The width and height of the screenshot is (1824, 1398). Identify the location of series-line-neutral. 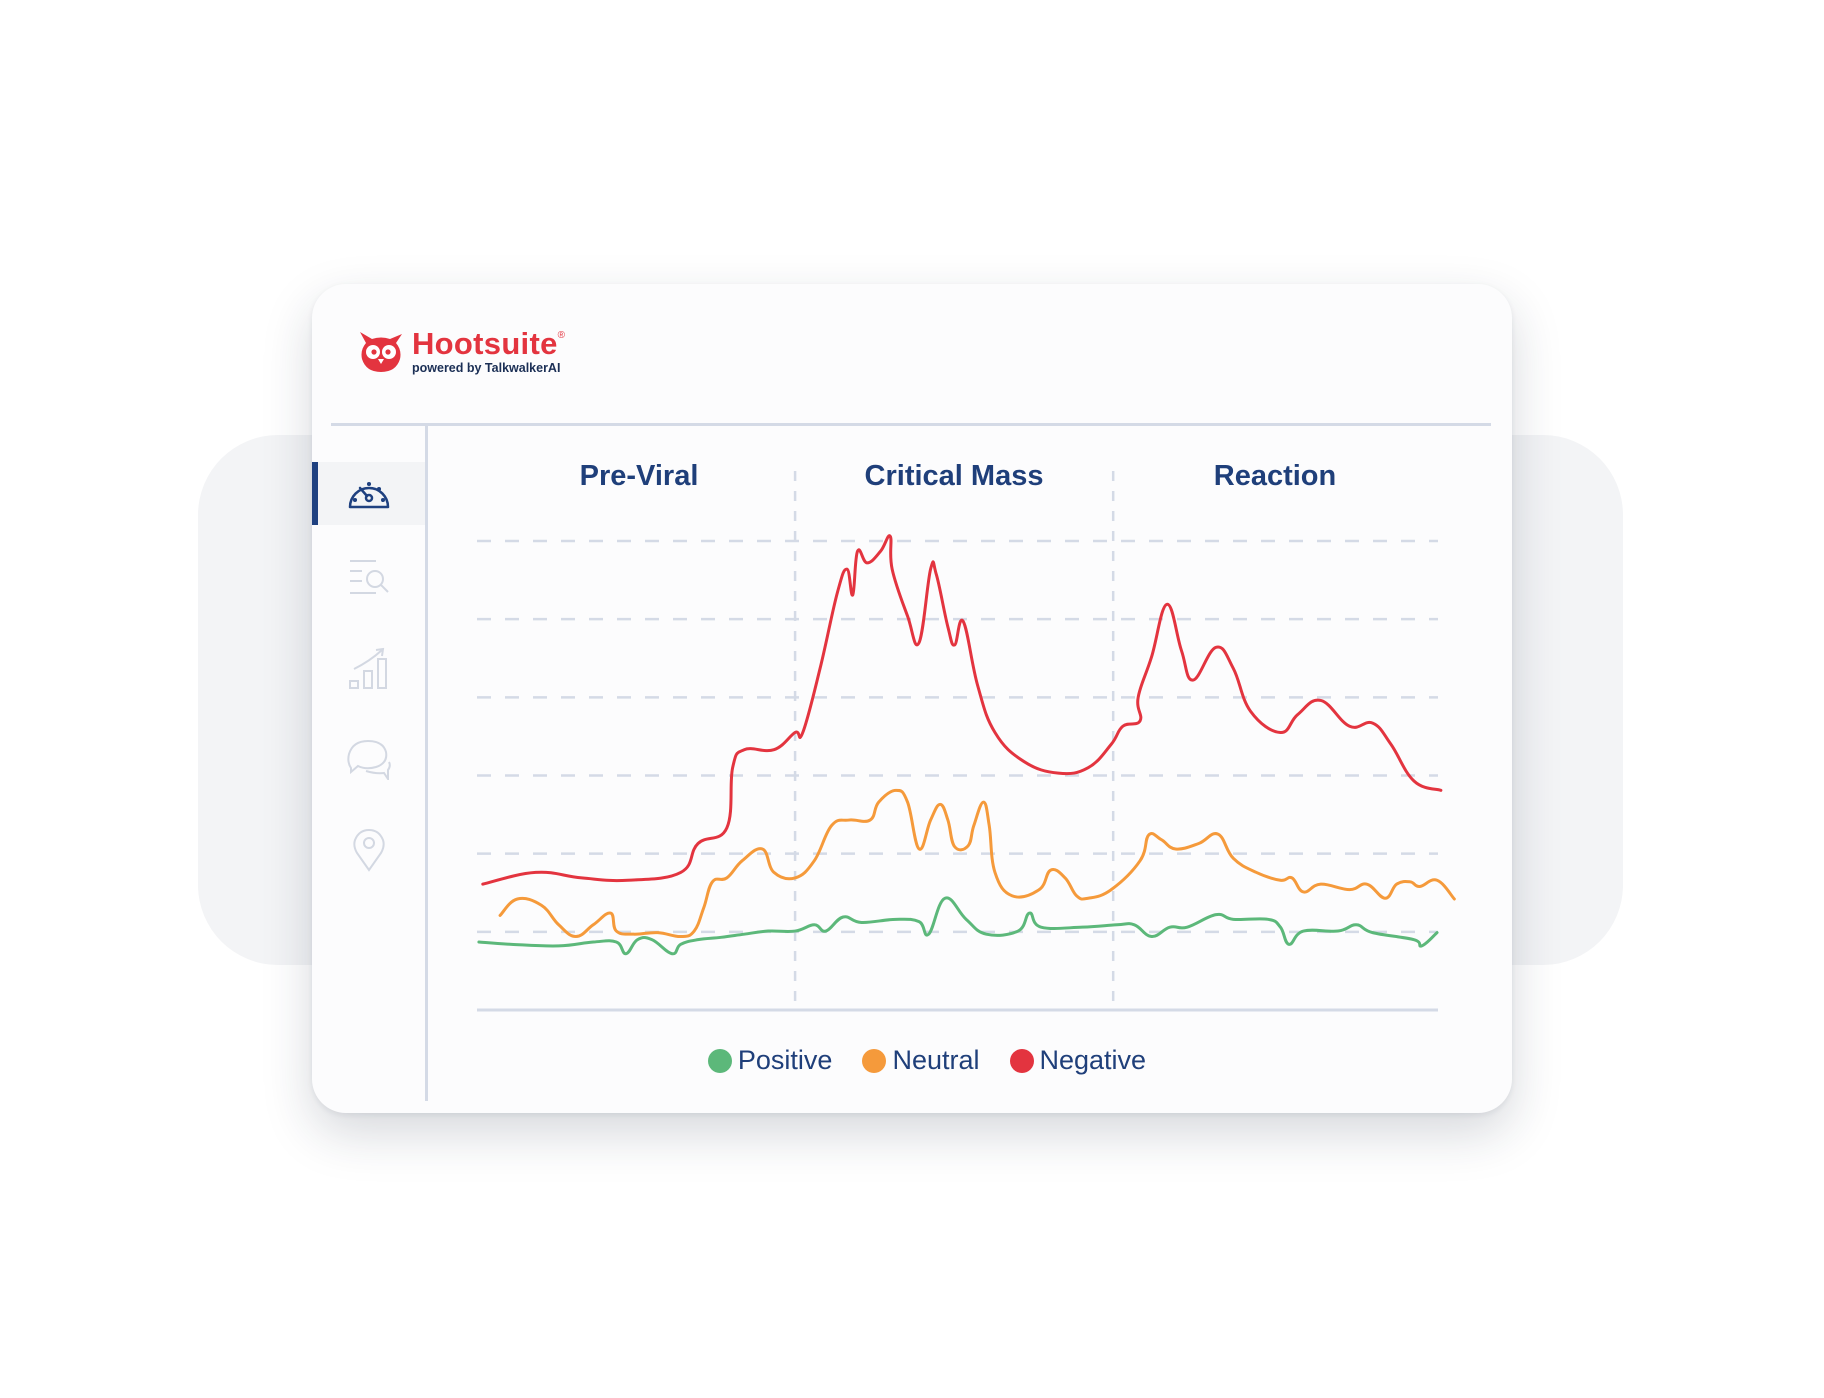
(977, 863).